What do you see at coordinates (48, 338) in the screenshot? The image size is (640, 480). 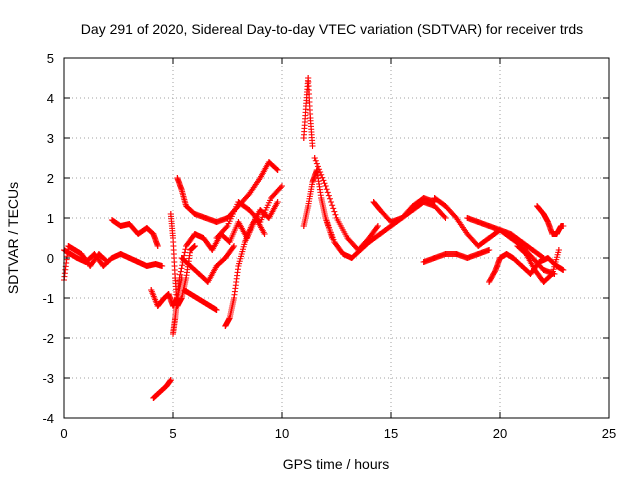 I see `y-tick-label: -2` at bounding box center [48, 338].